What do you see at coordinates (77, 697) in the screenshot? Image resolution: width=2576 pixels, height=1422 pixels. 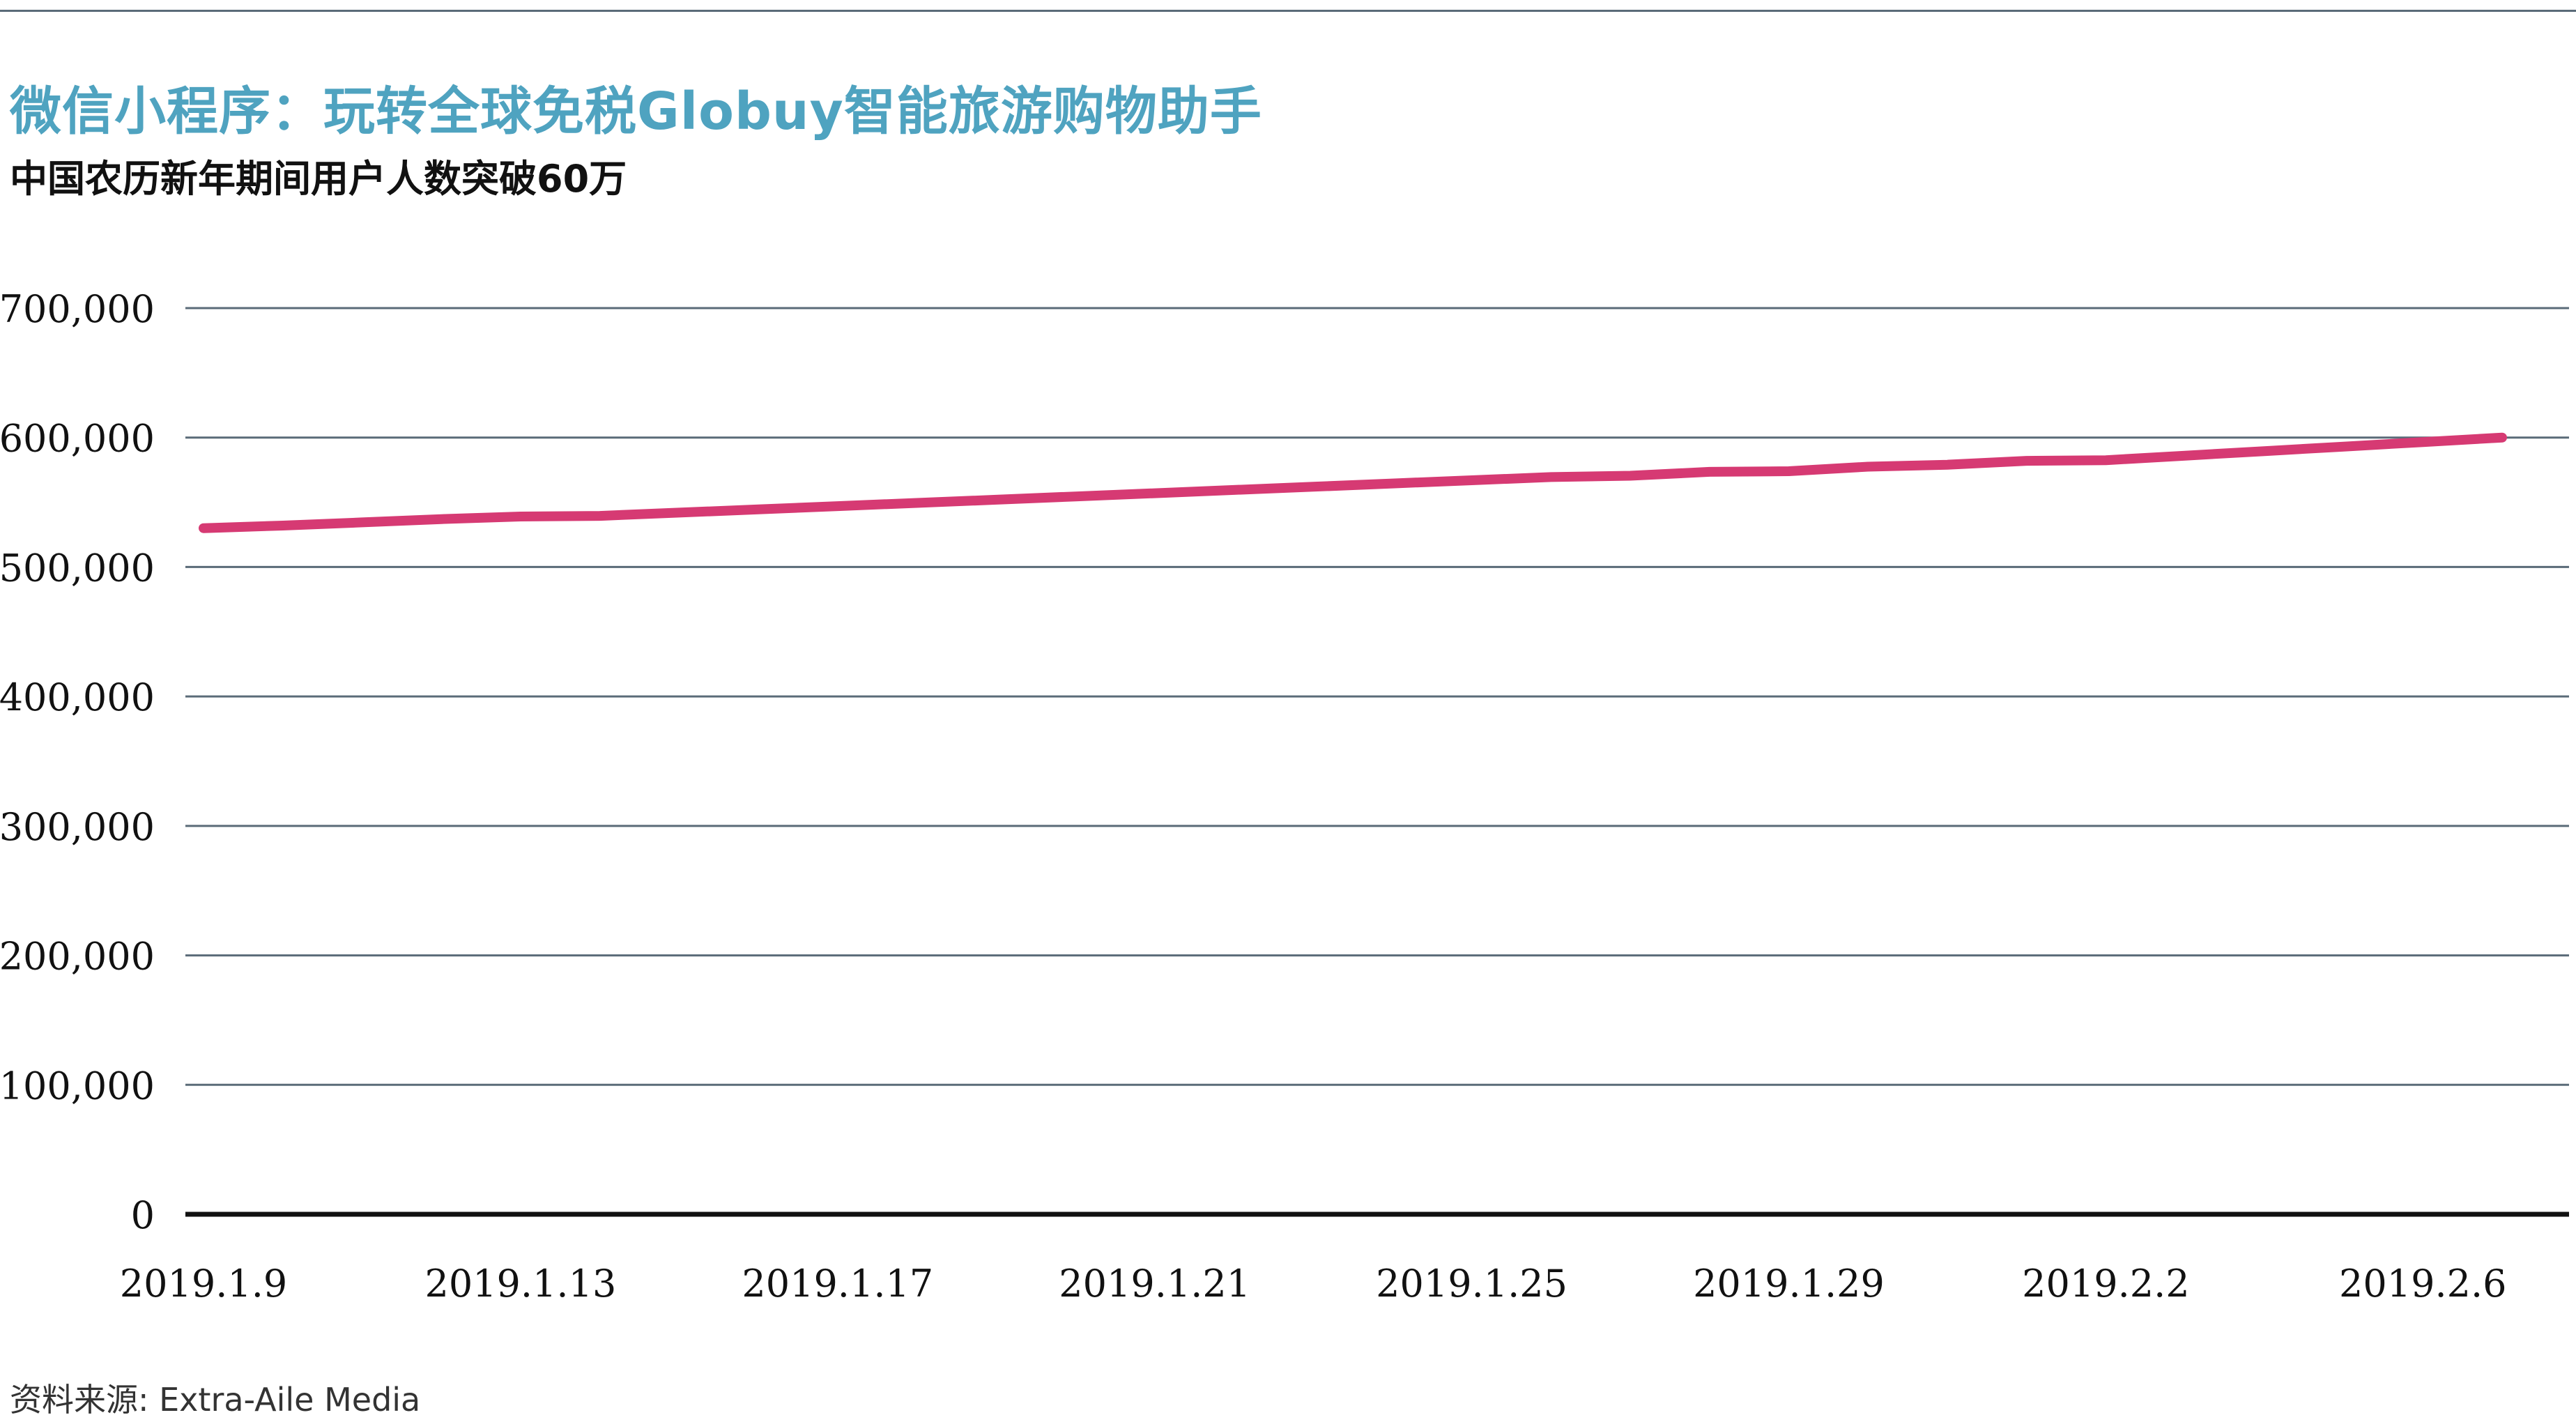 I see `y-tick-label: 400,000` at bounding box center [77, 697].